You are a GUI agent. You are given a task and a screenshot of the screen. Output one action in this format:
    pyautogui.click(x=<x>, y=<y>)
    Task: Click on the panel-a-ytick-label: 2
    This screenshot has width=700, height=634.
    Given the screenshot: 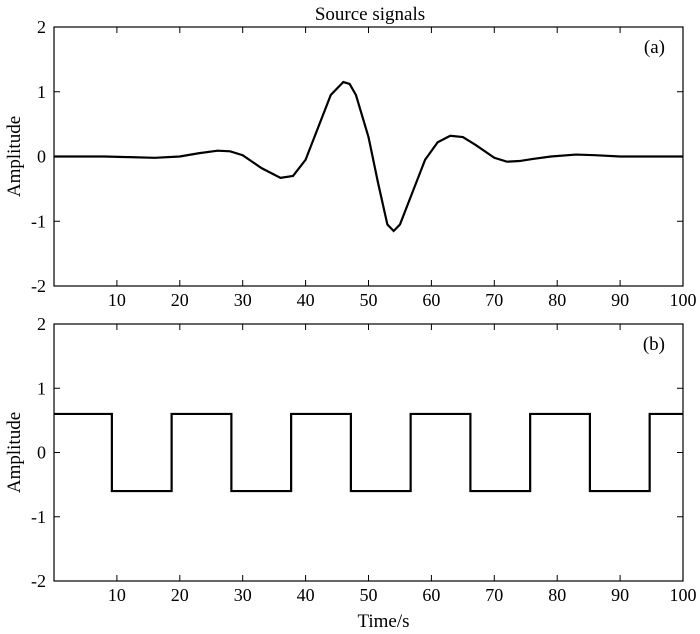 What is the action you would take?
    pyautogui.click(x=41, y=27)
    